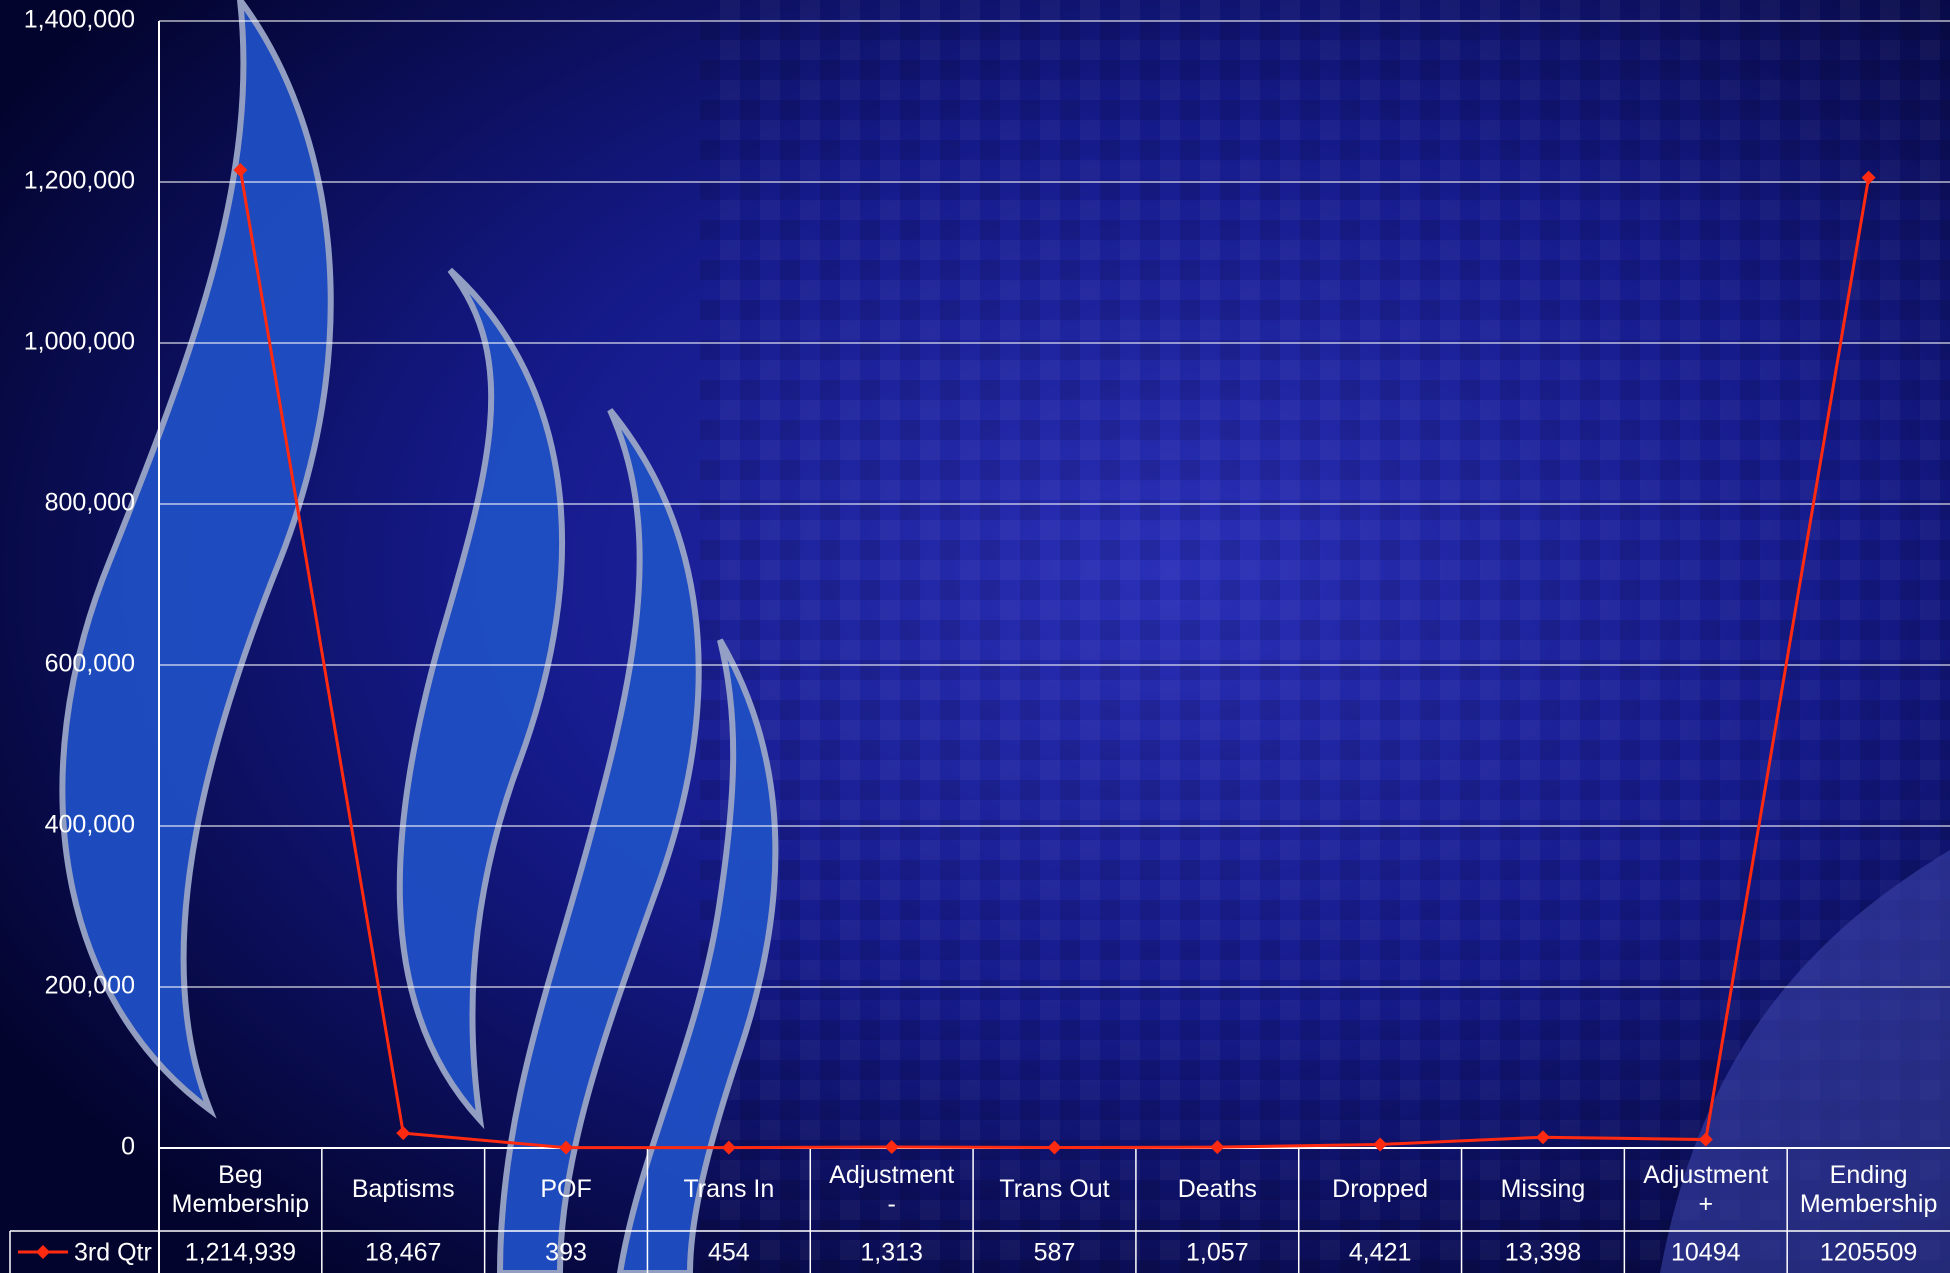 The width and height of the screenshot is (1950, 1273). Describe the element at coordinates (403, 1253) in the screenshot. I see `table-value: 18,467` at that location.